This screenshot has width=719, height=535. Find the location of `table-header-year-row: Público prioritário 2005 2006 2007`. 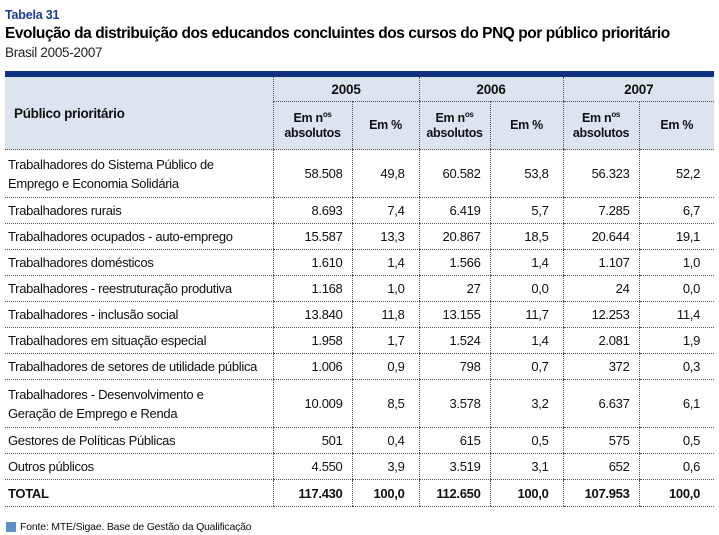

table-header-year-row: Público prioritário 2005 2006 2007 is located at coordinates (360, 113).